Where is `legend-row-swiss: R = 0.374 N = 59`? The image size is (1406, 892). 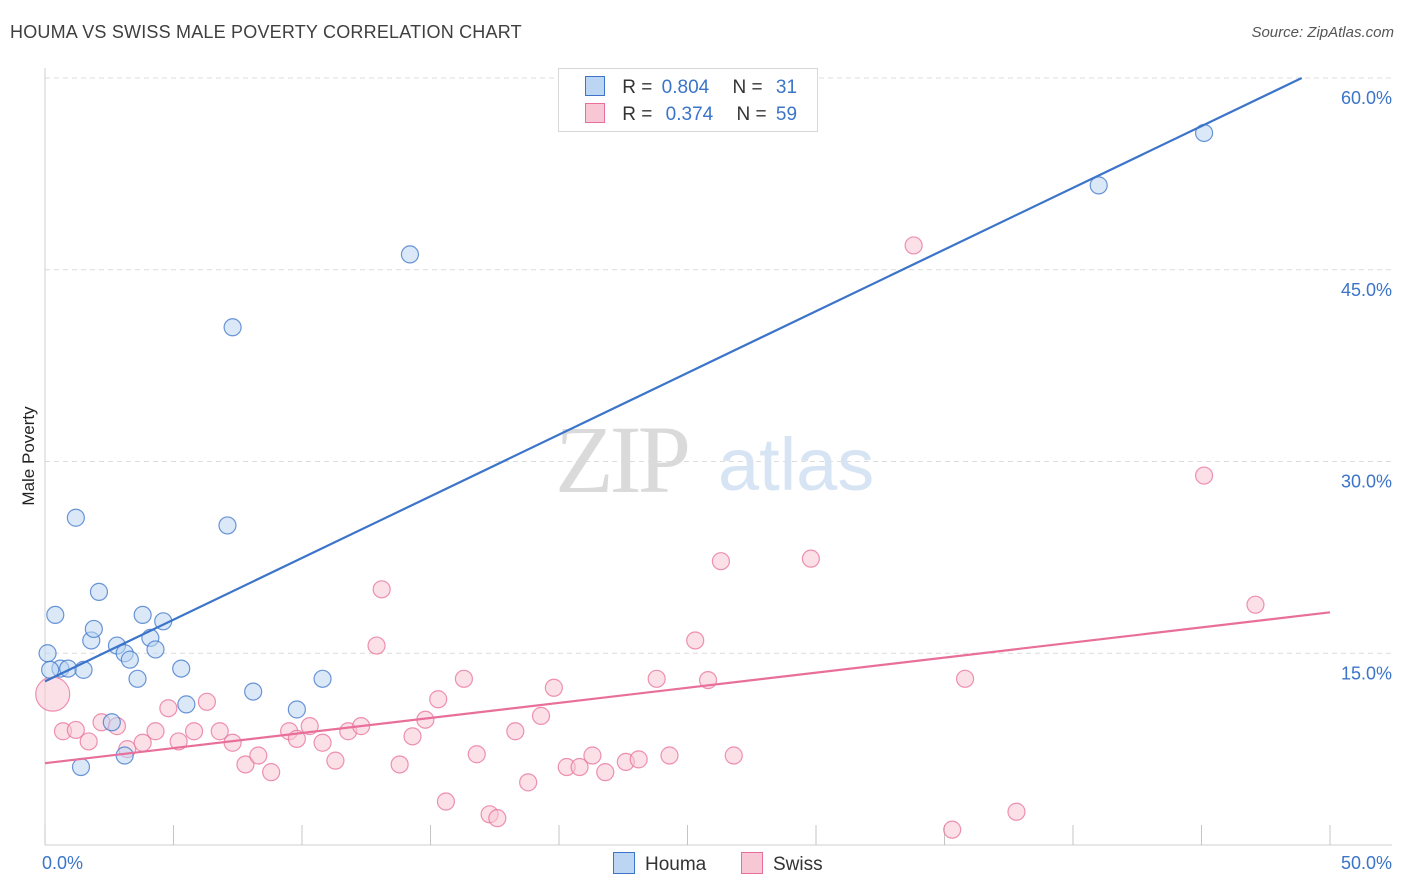 legend-row-swiss: R = 0.374 N = 59 is located at coordinates (691, 115).